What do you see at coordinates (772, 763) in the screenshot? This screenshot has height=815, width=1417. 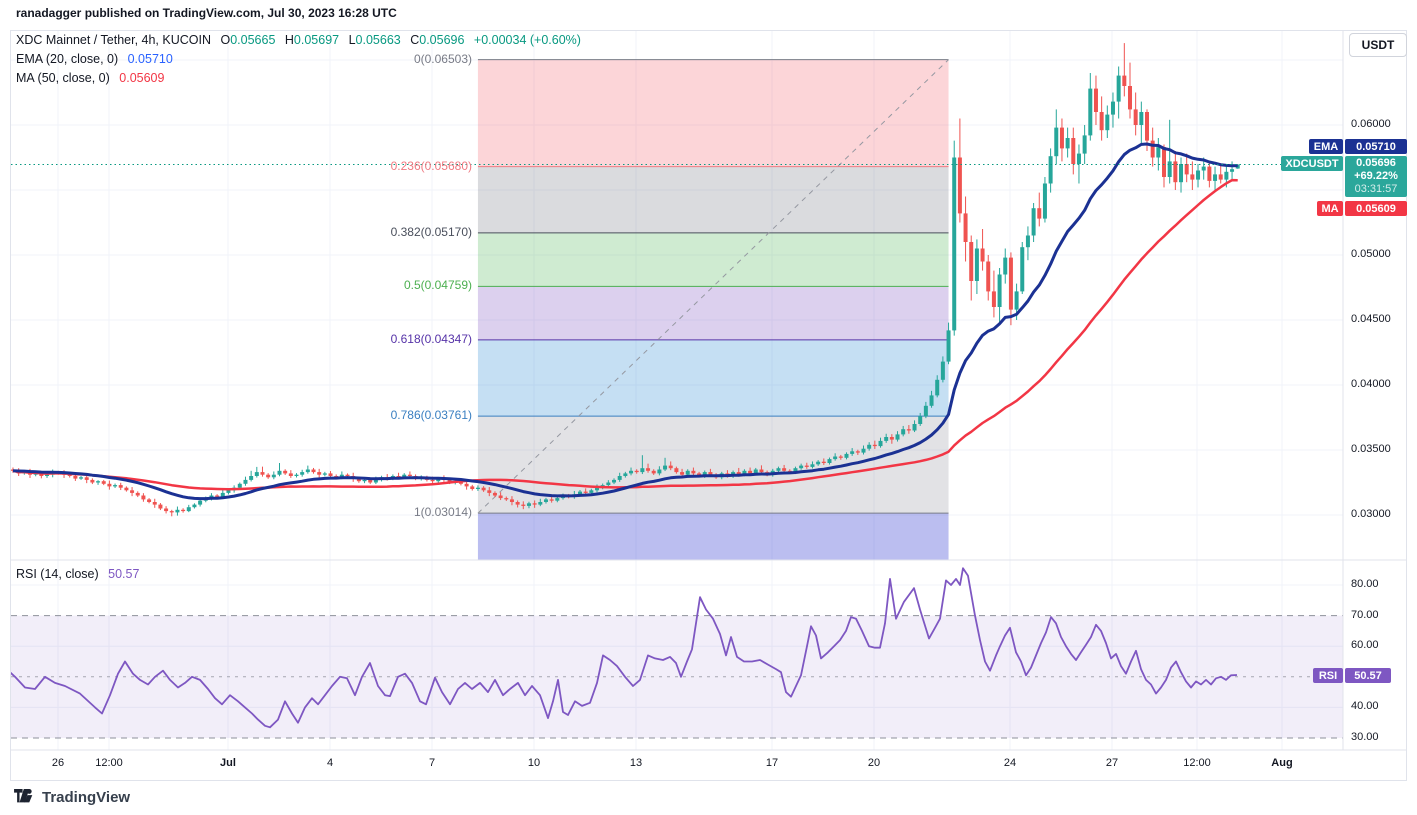 I see `time-axis-label: 17` at bounding box center [772, 763].